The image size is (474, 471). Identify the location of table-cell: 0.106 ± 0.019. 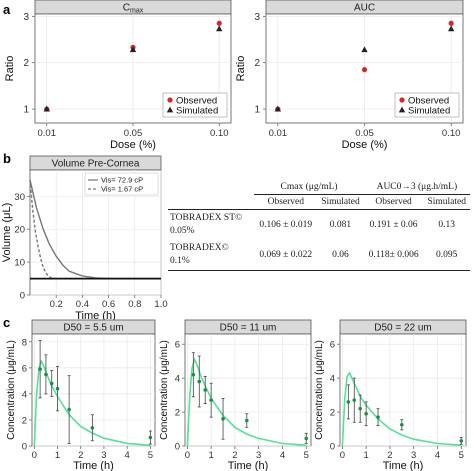
(286, 225).